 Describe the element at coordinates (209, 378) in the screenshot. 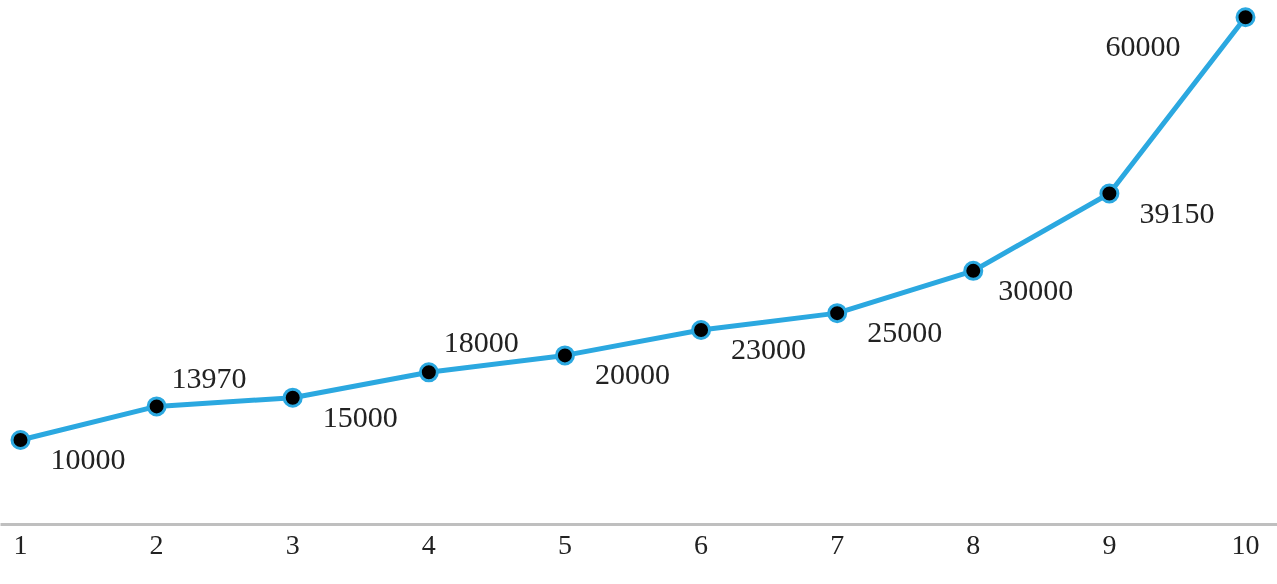

I see `data-label: 13970` at that location.